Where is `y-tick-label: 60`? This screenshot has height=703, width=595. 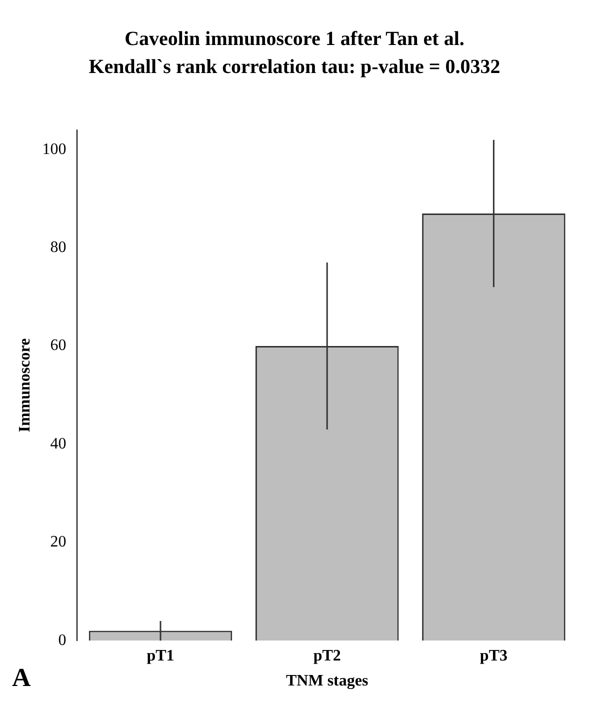 y-tick-label: 60 is located at coordinates (58, 345).